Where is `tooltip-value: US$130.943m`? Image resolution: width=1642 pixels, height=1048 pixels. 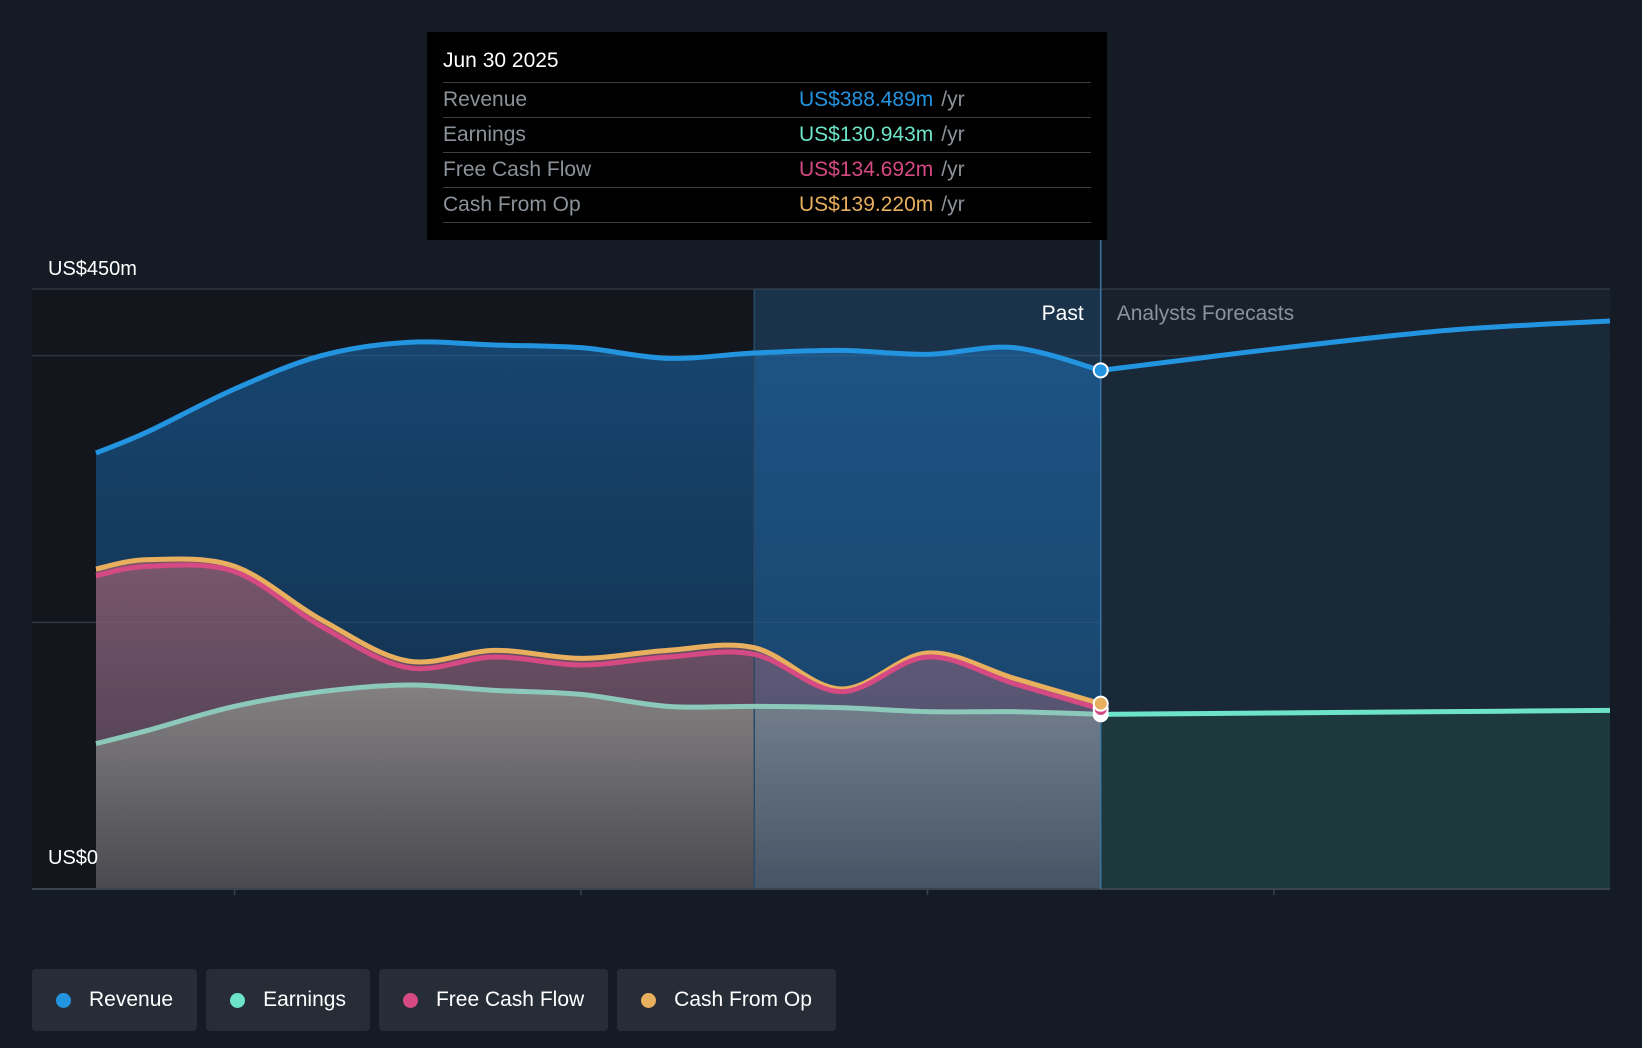
tooltip-value: US$130.943m is located at coordinates (866, 134).